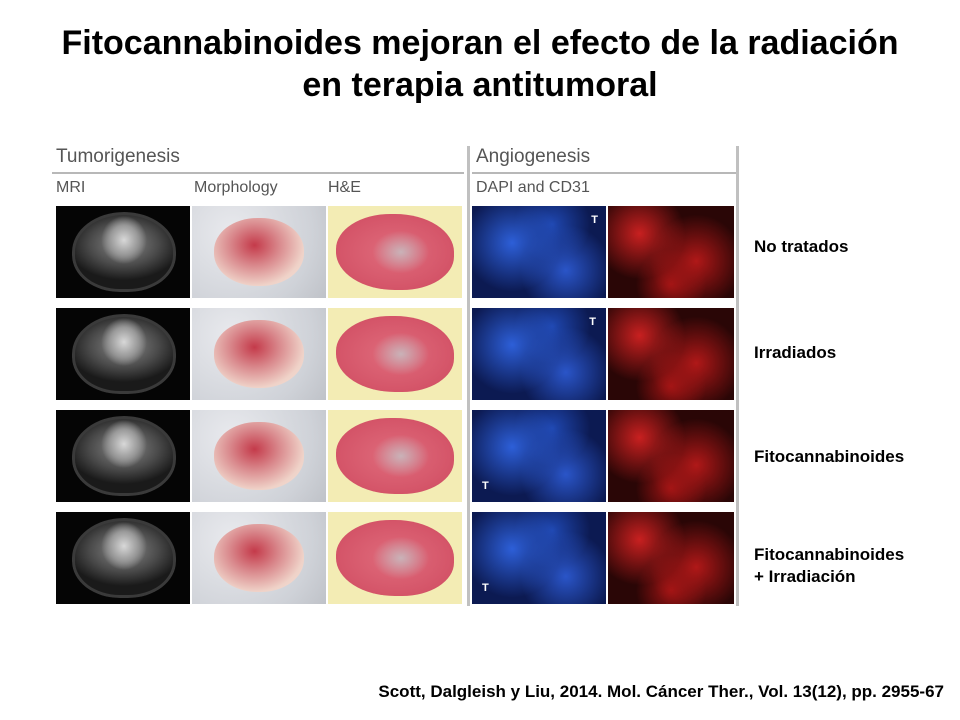 Image resolution: width=960 pixels, height=720 pixels. Describe the element at coordinates (533, 156) in the screenshot. I see `section-angiogenesis-heading: Angiogenesis` at that location.